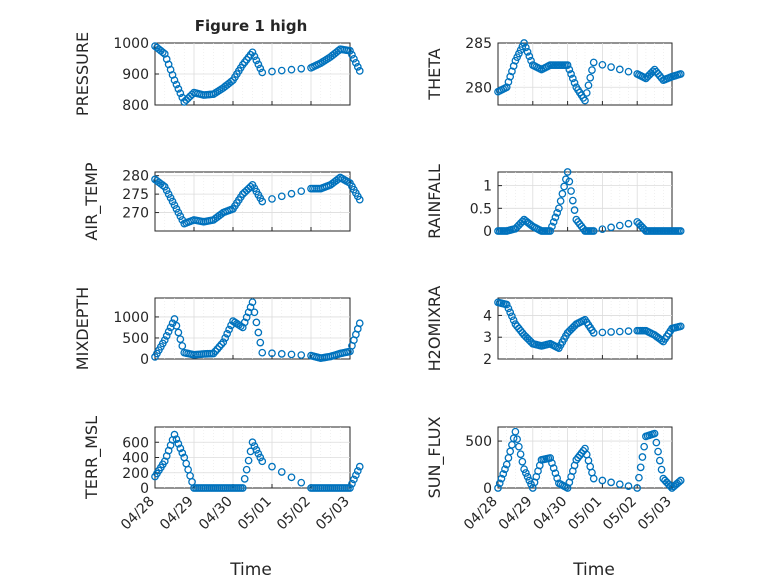  I want to click on x-axis-label-left: Time, so click(250, 570).